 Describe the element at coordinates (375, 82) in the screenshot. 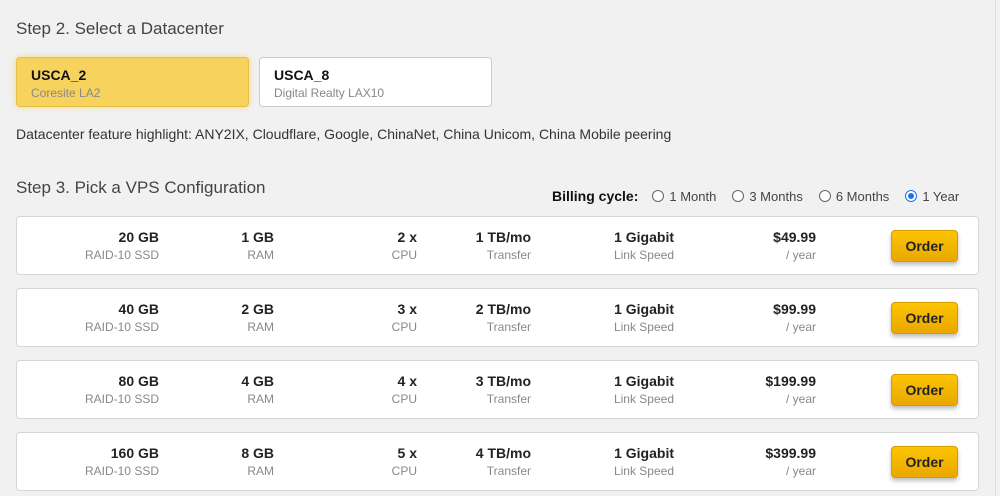

I see `datacenter-usca8: USCA_8 Digital Realty LAX10` at that location.